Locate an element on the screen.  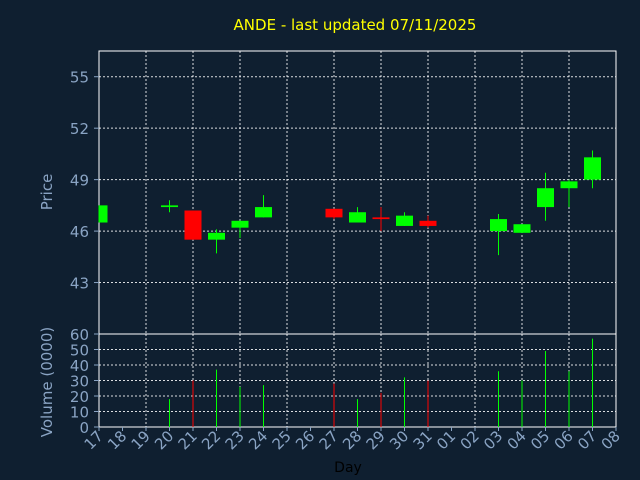
price-tick-label: 46 is located at coordinates (79, 232).